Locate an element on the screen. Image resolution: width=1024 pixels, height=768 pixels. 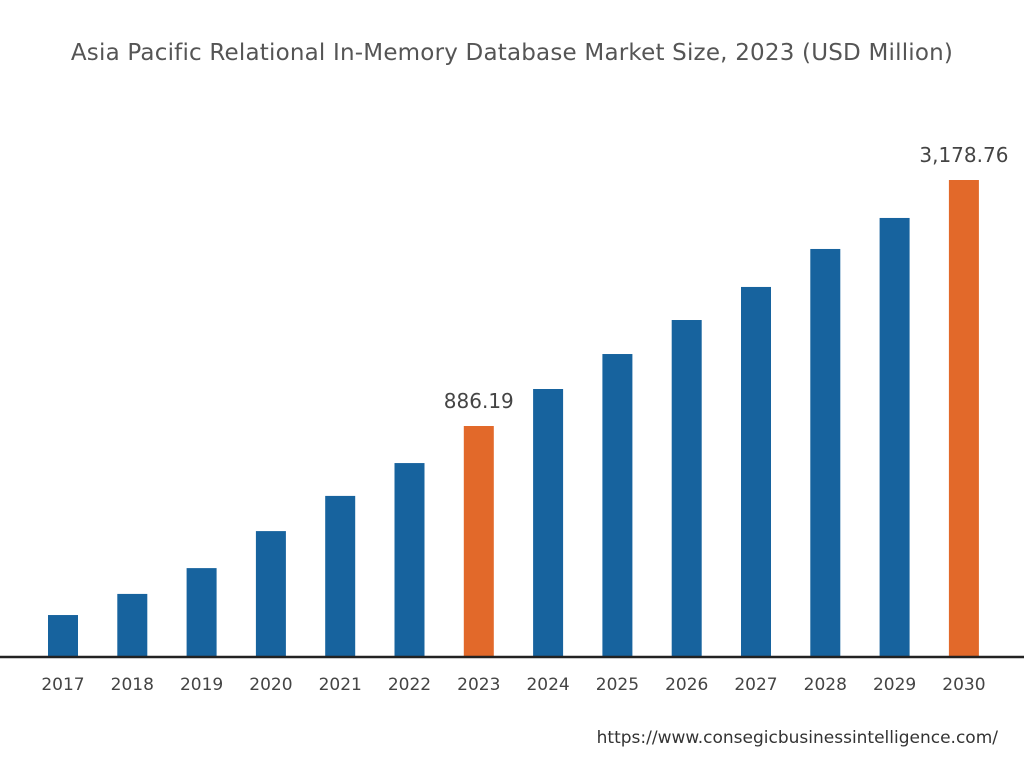
bar-2019 is located at coordinates (201, 612).